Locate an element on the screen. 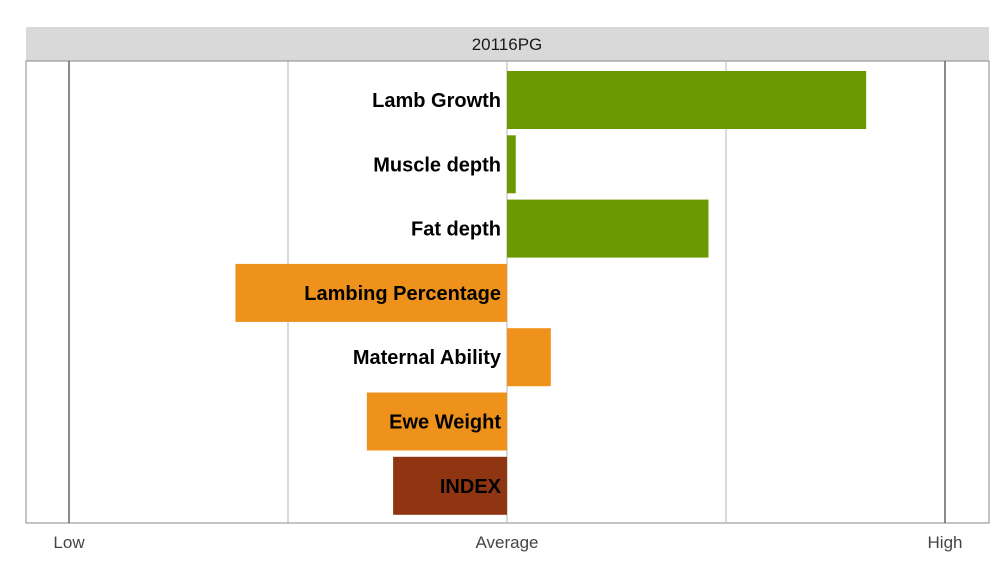 The image size is (1000, 571). x-axis-ticks: Low Average High is located at coordinates (507, 542).